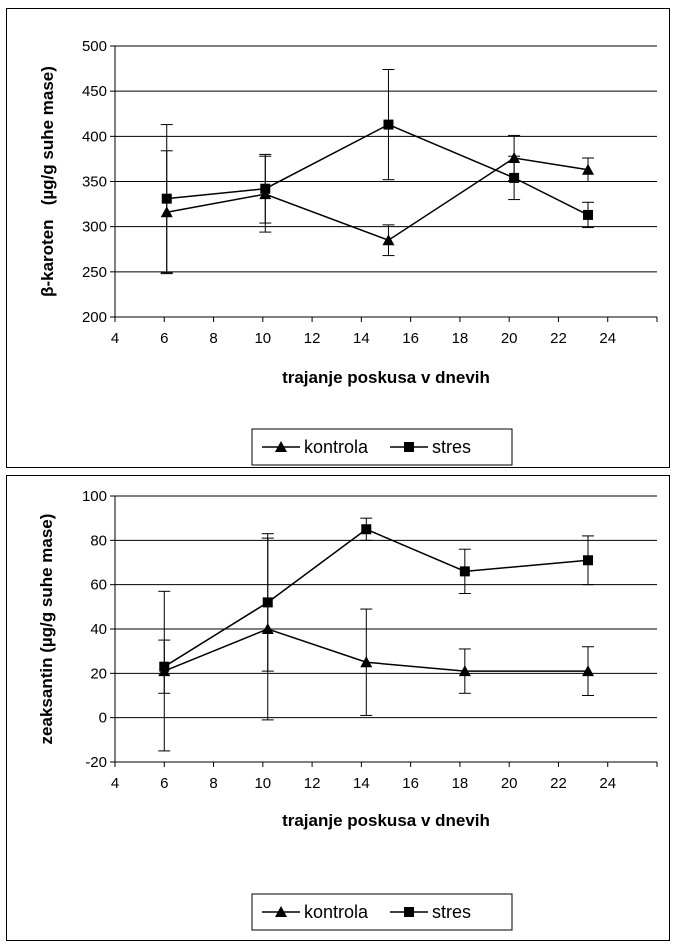  Describe the element at coordinates (376, 598) in the screenshot. I see `series-line-stres` at that location.